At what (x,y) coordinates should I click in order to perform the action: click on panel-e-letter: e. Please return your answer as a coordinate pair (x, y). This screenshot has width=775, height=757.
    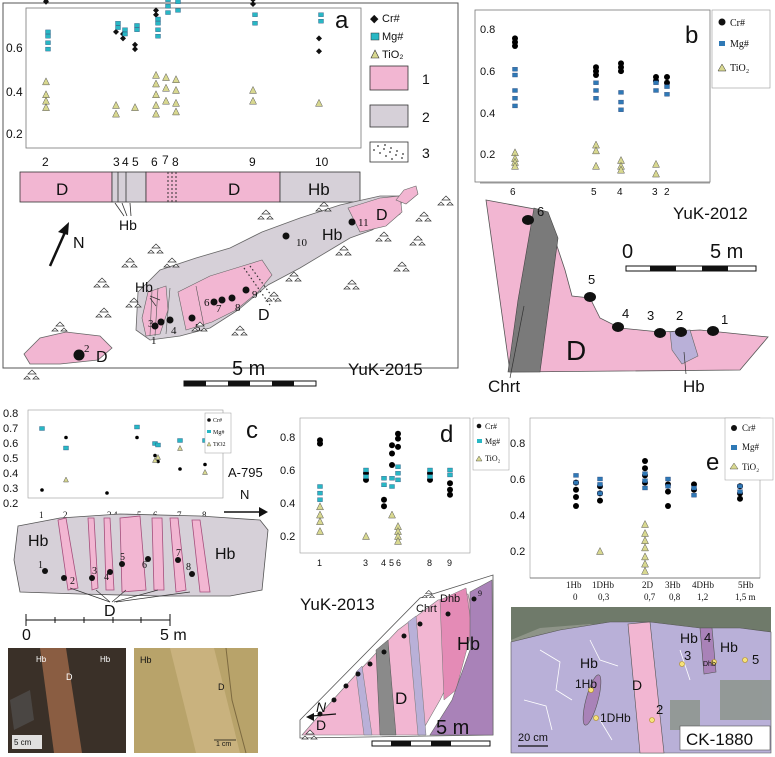
    Looking at the image, I should click on (712, 462).